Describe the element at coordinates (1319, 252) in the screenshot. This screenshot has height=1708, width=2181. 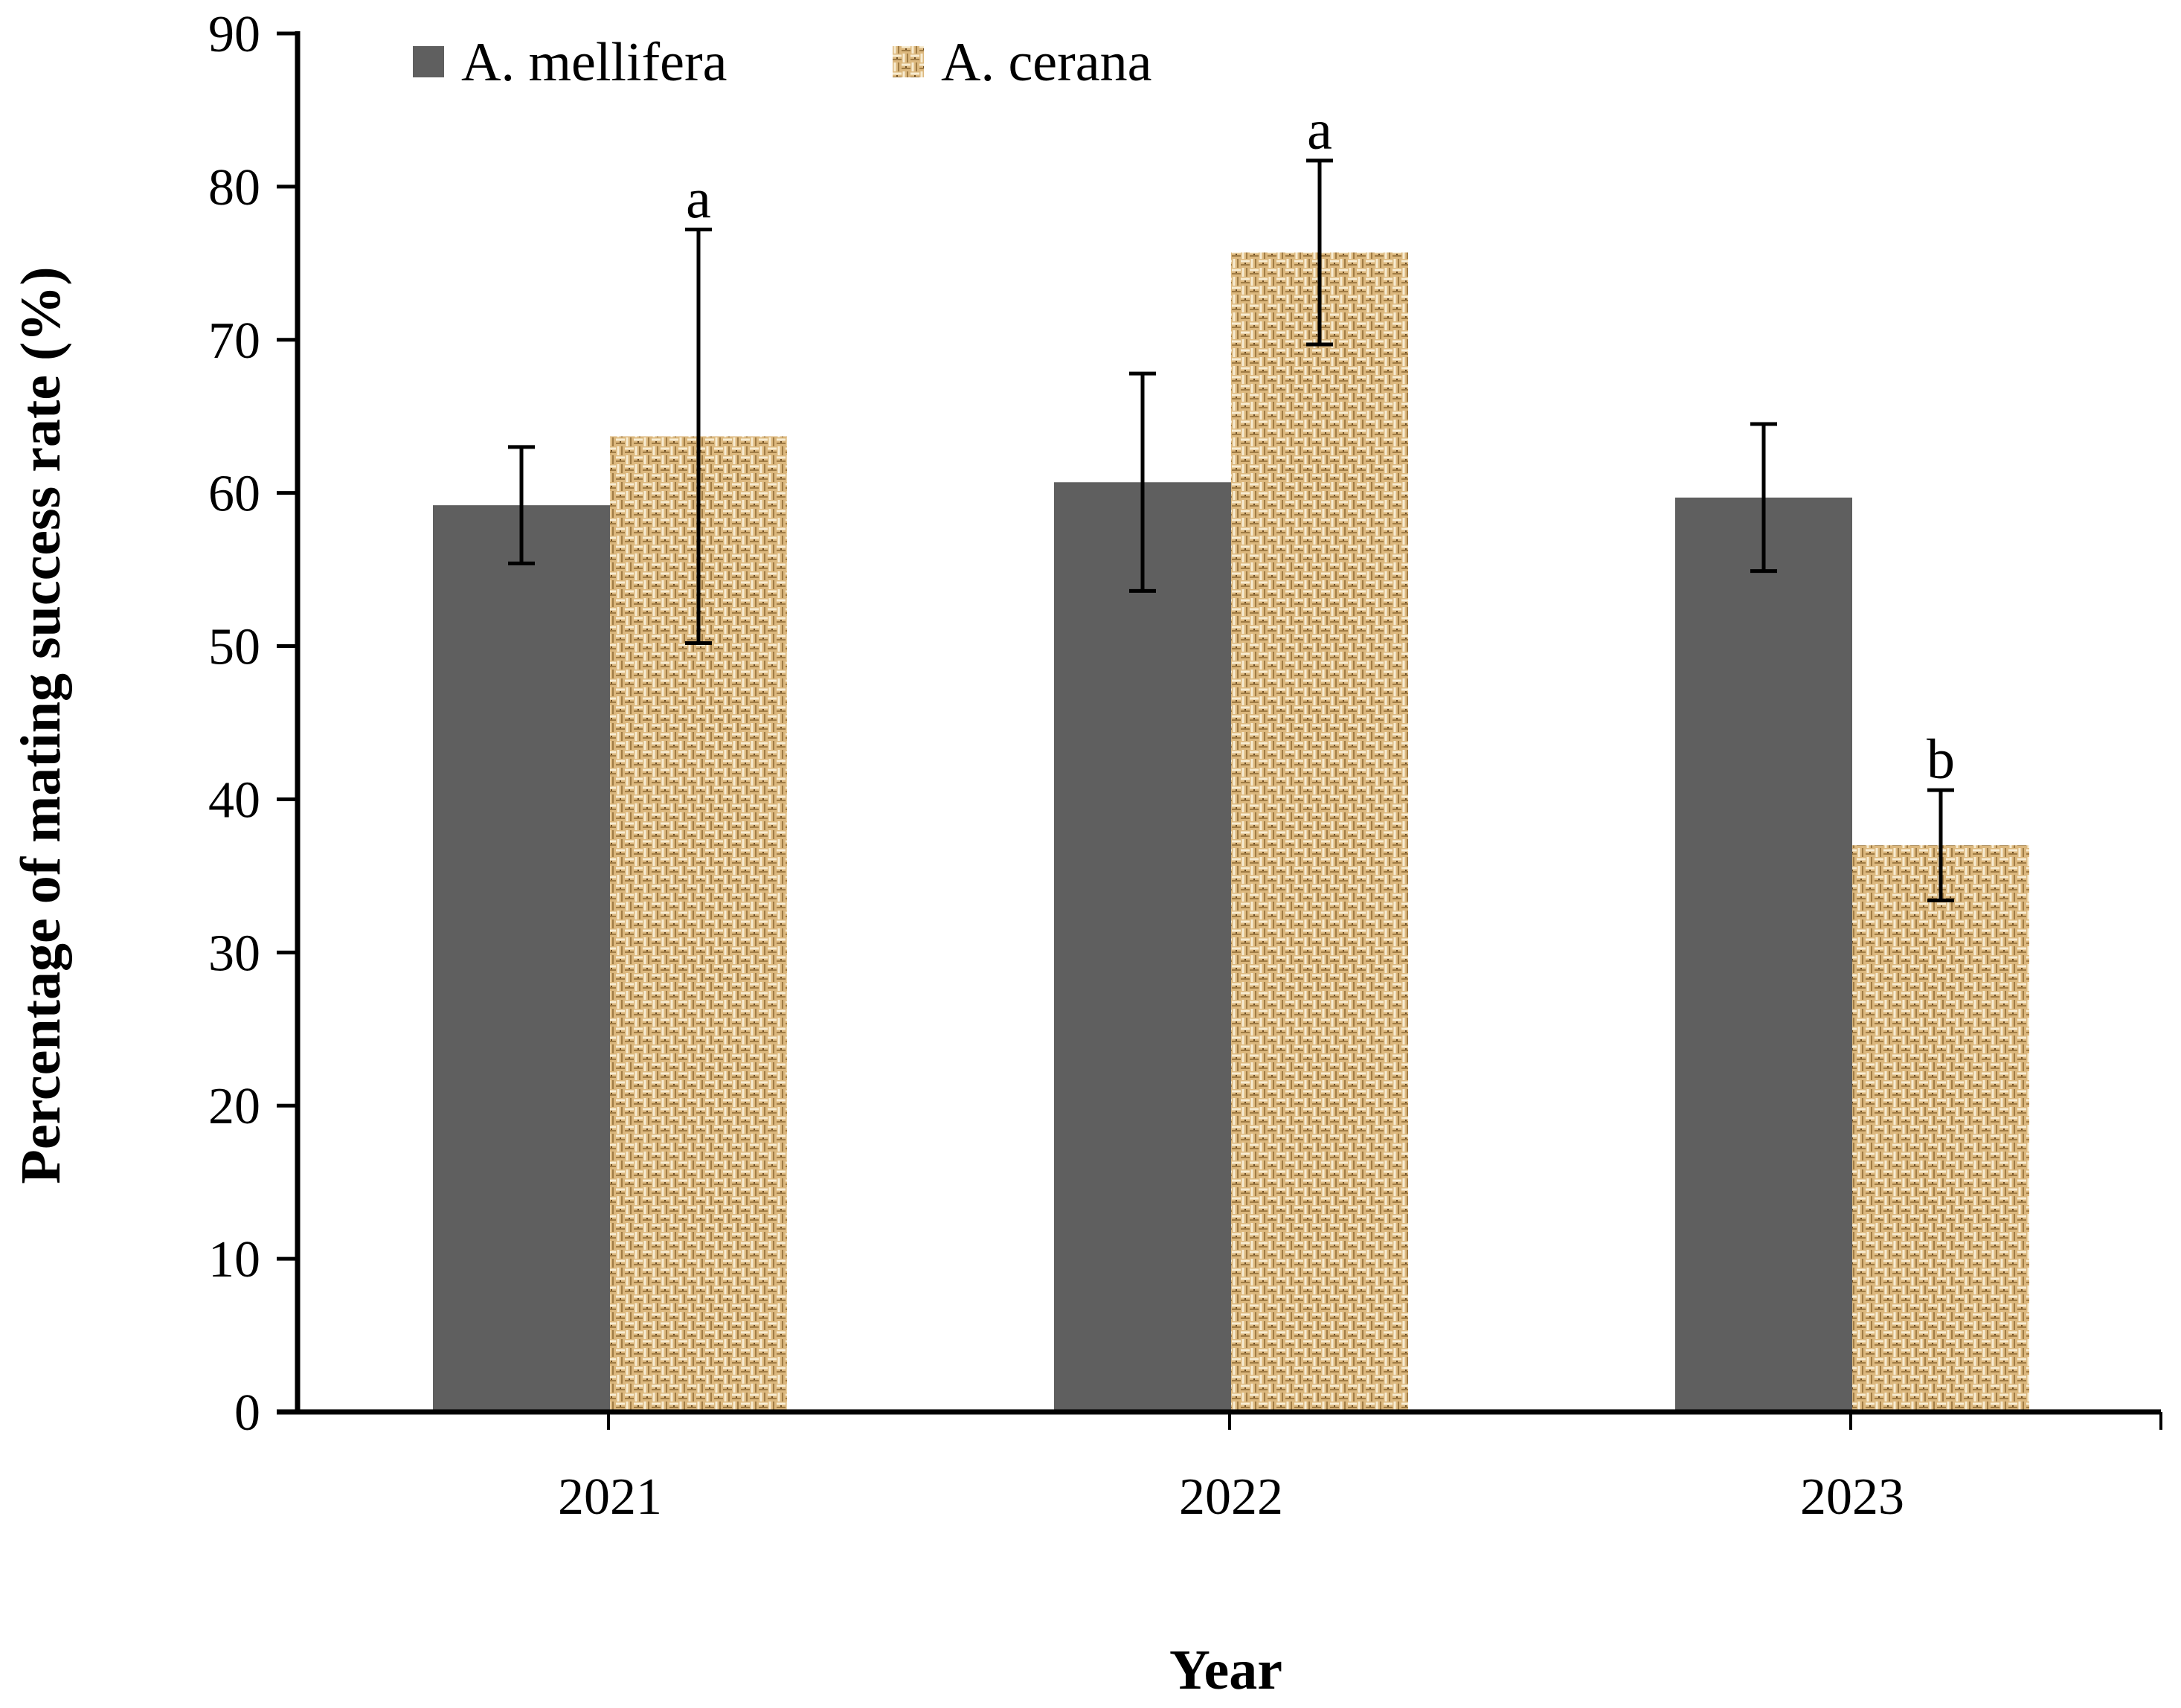
I see `error-bar-cerana-2022` at that location.